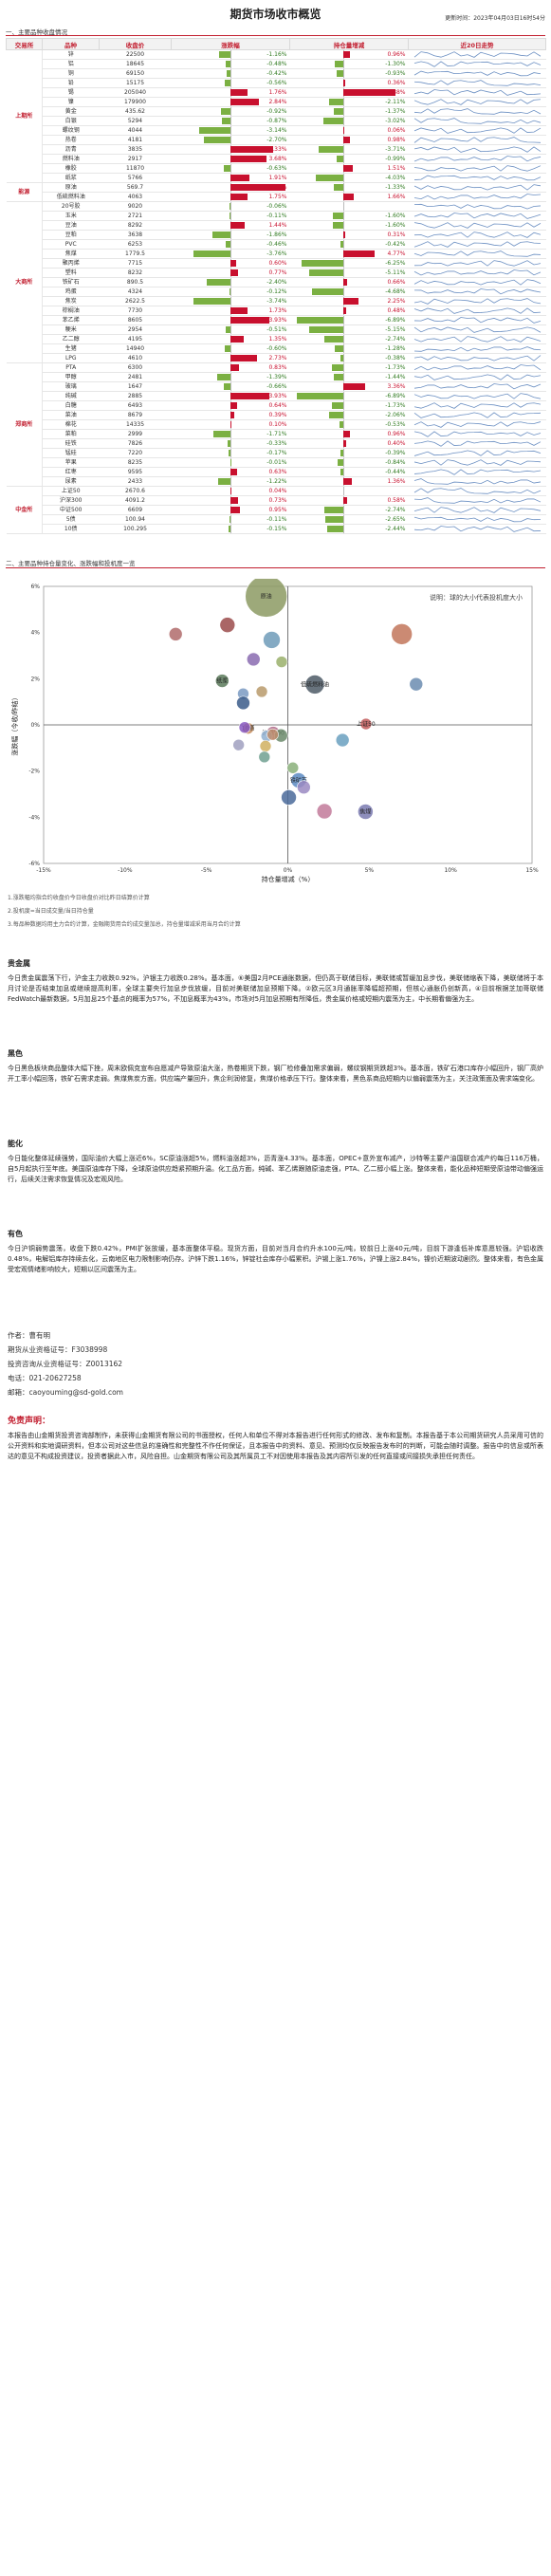  I want to click on author-email: 邮箱：caoyouming@sd-gold.com, so click(65, 1392).